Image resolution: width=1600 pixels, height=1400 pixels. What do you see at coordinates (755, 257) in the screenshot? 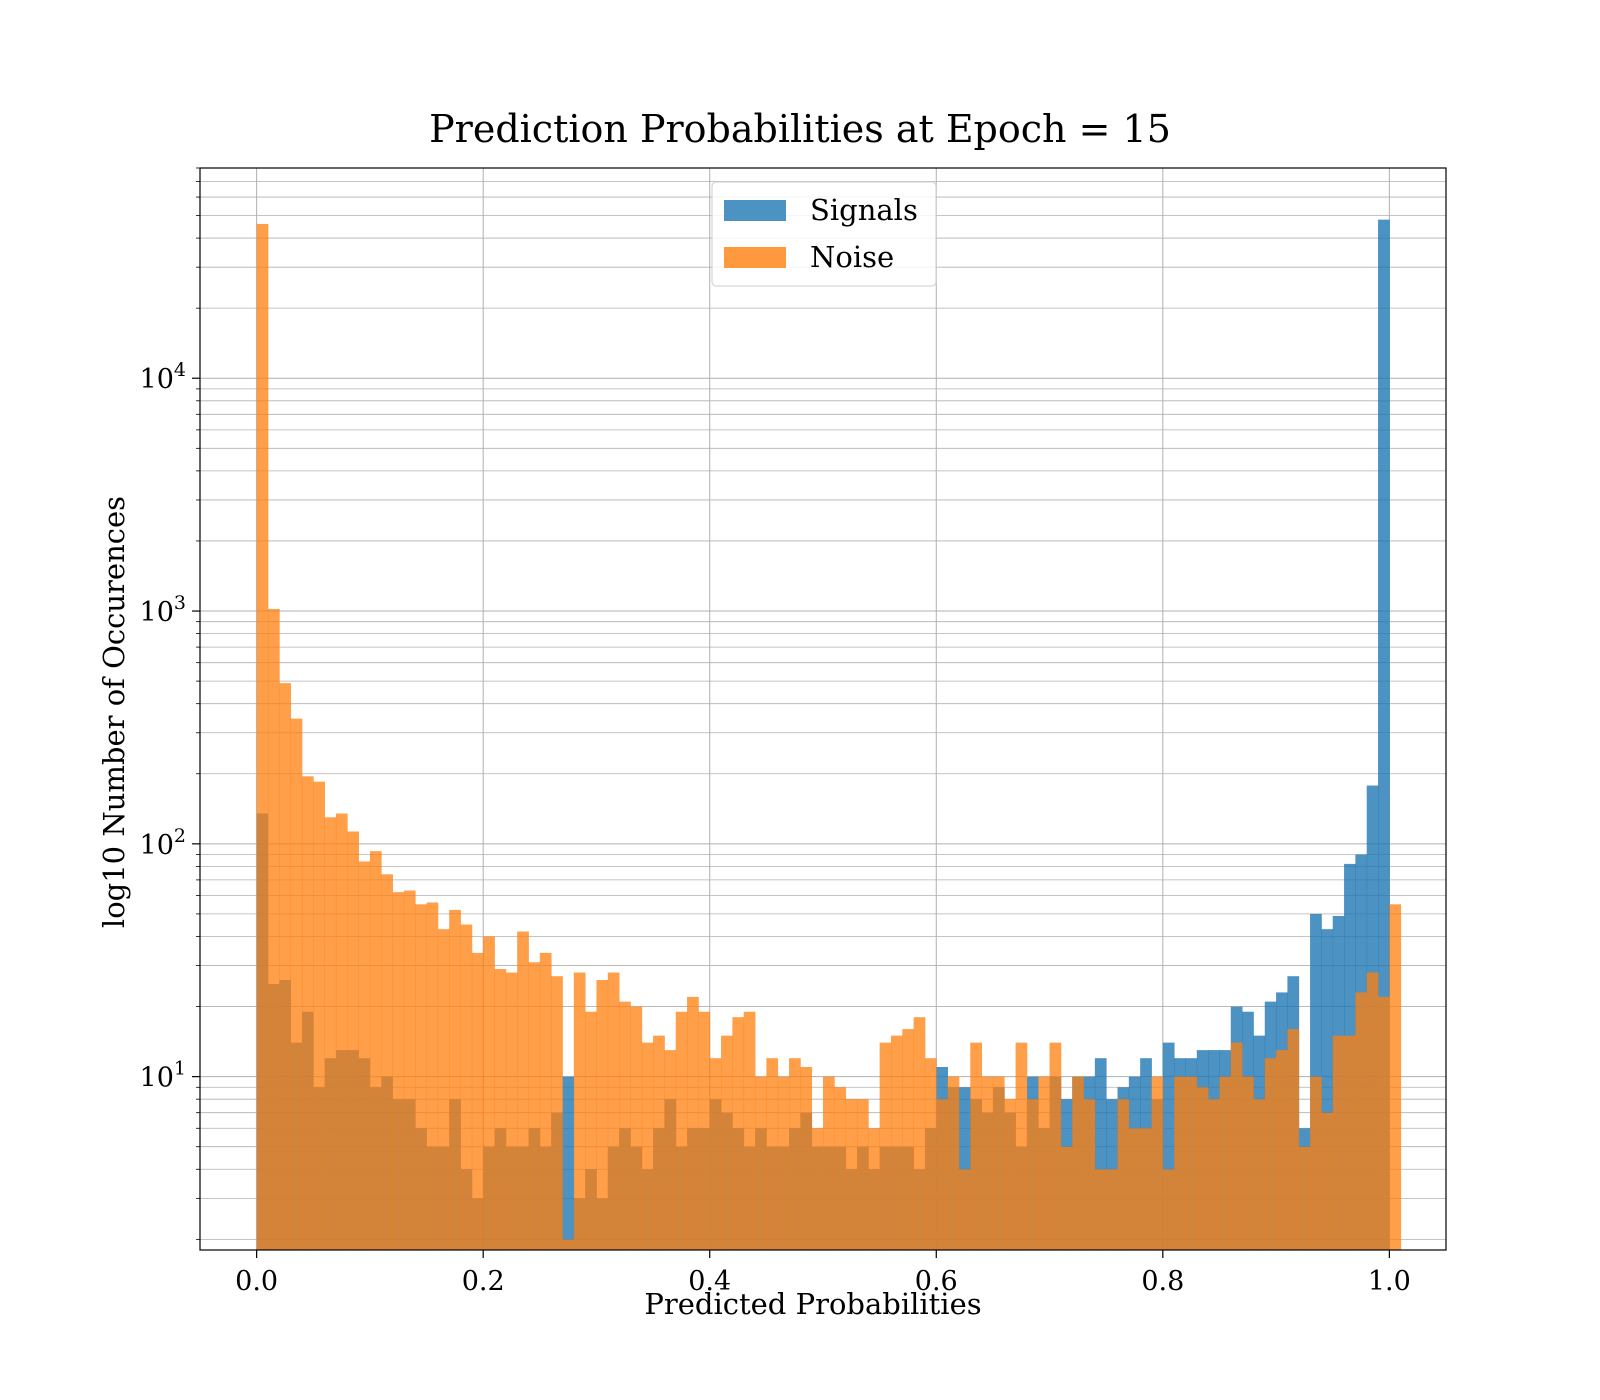
I see `legend-swatch-noise` at bounding box center [755, 257].